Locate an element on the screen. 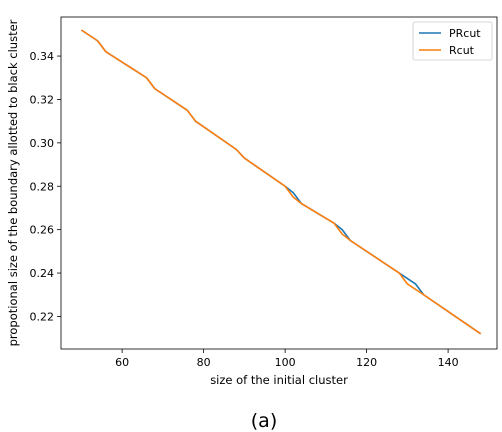 This screenshot has width=502, height=432. y-tick-label: 0.32 is located at coordinates (42, 99).